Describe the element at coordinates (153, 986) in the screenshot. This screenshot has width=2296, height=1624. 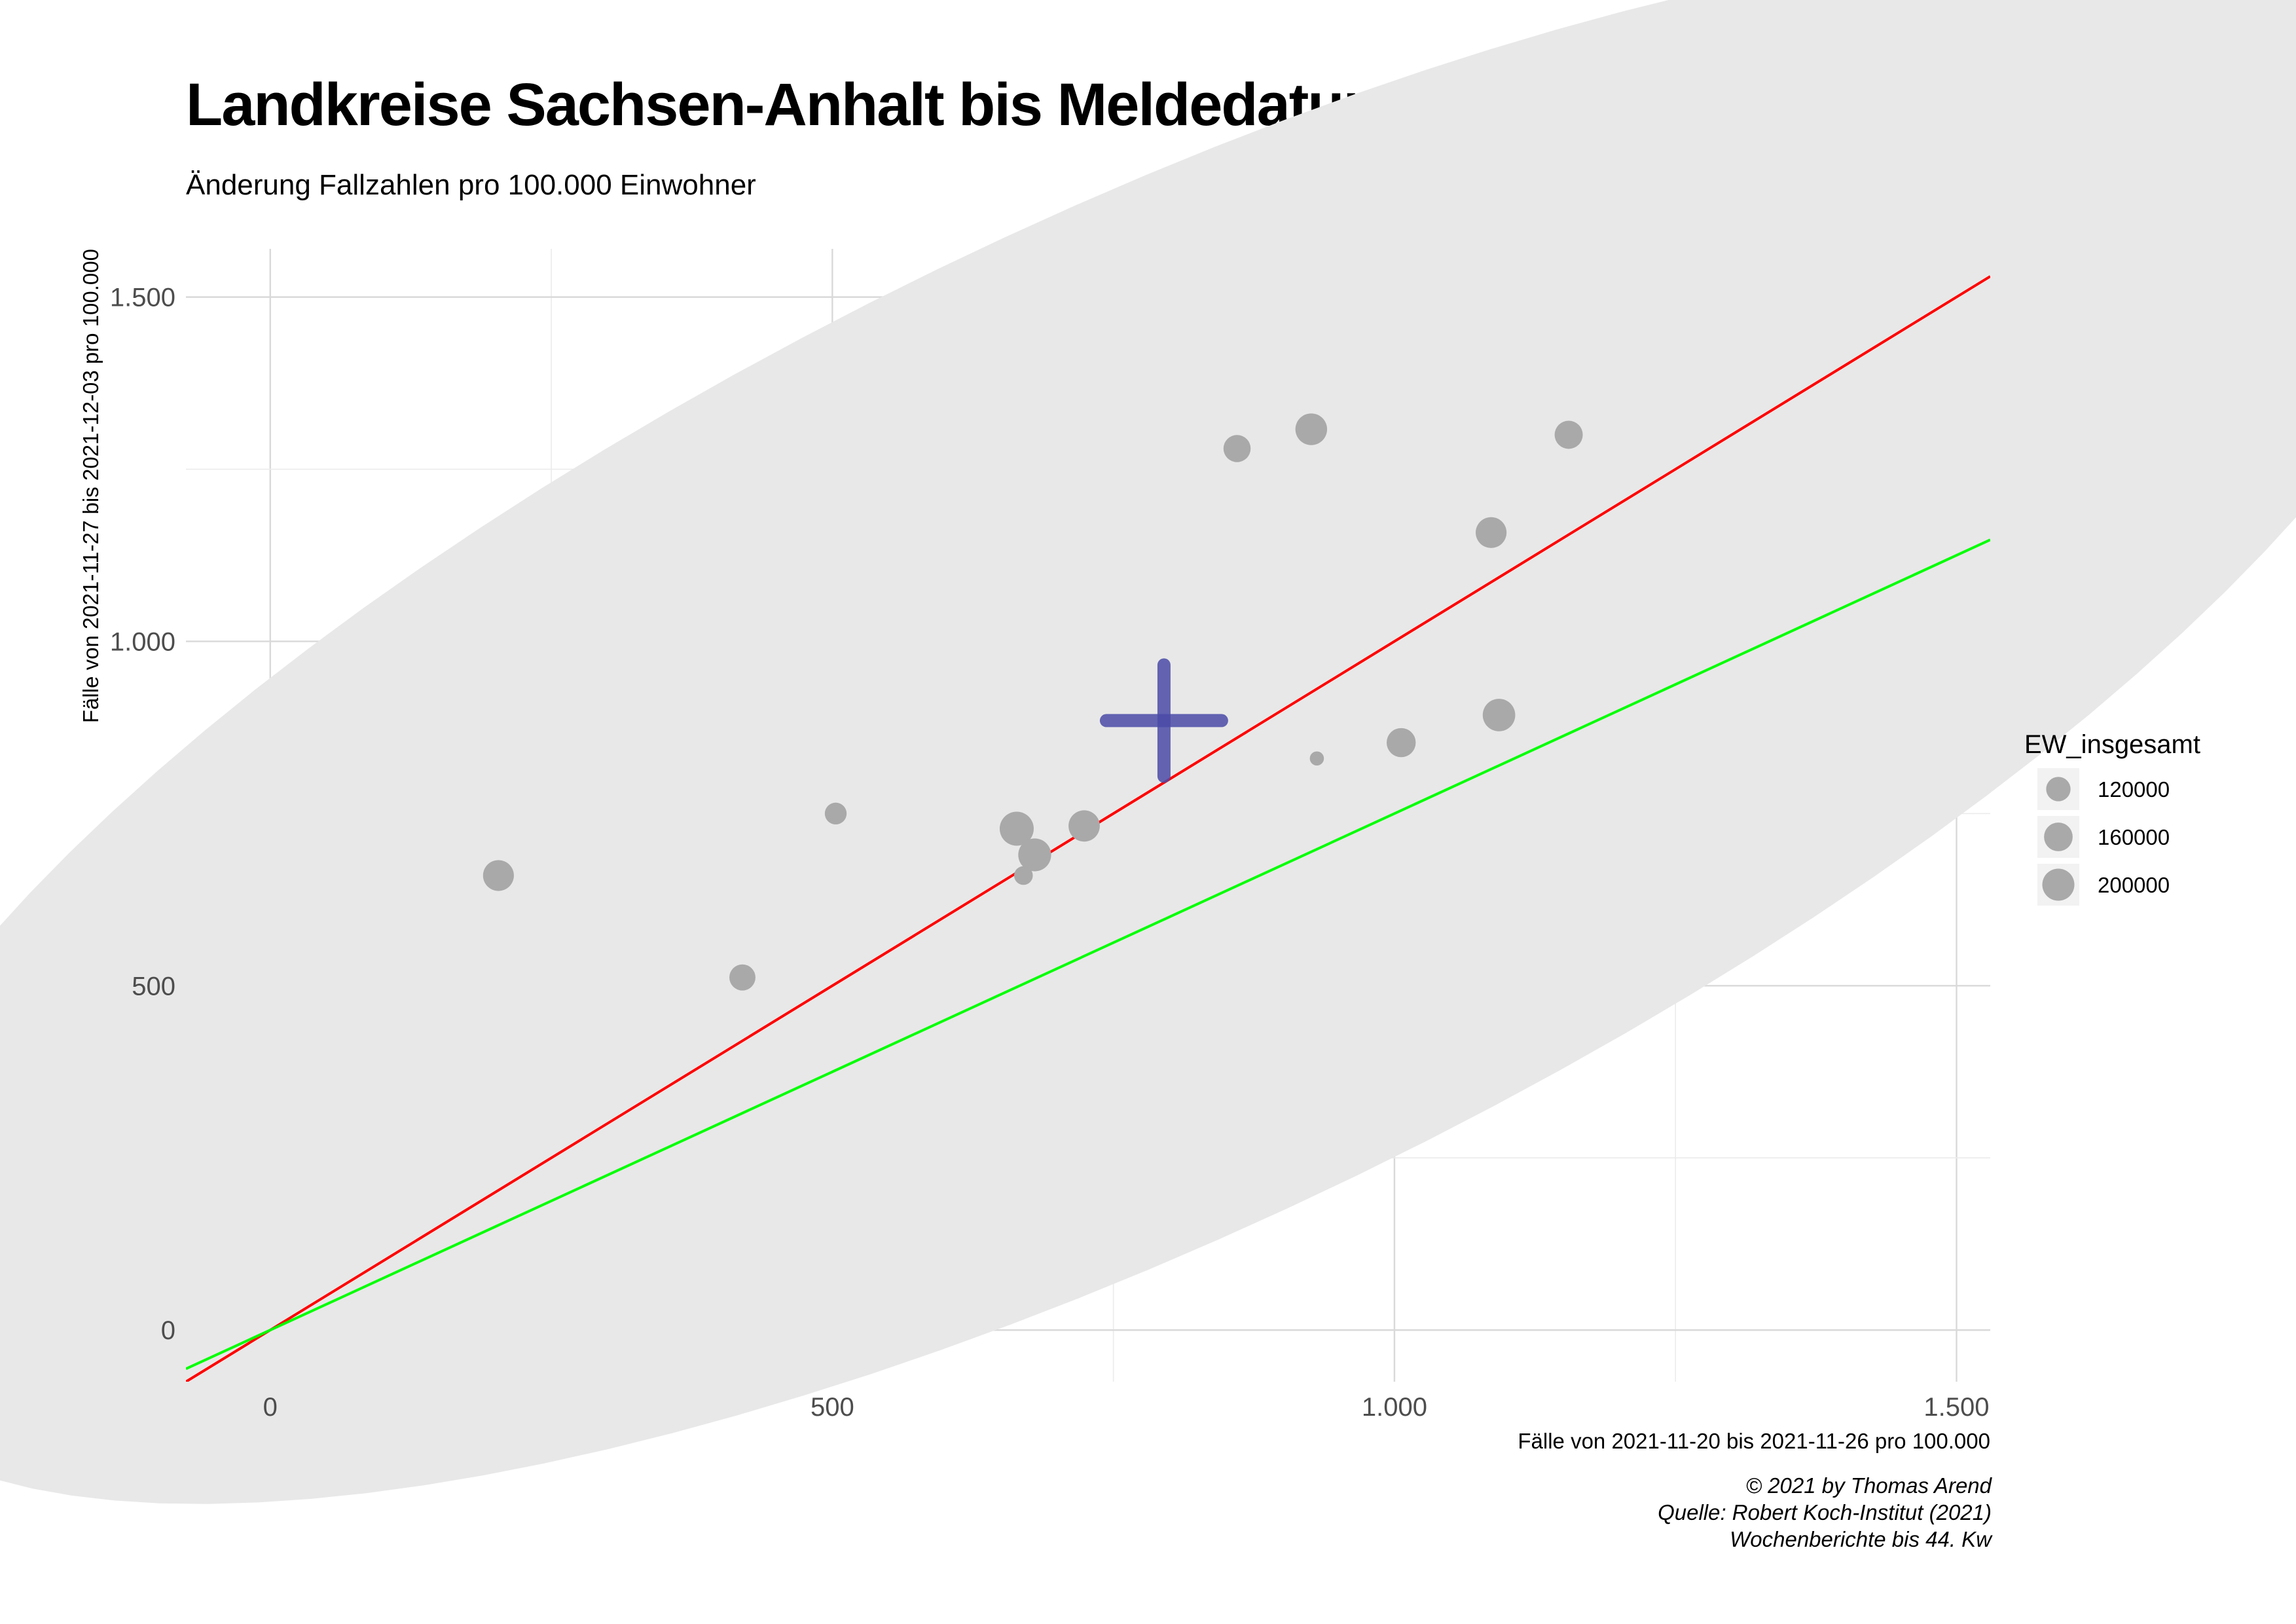
I see `y-tick-label: 500` at that location.